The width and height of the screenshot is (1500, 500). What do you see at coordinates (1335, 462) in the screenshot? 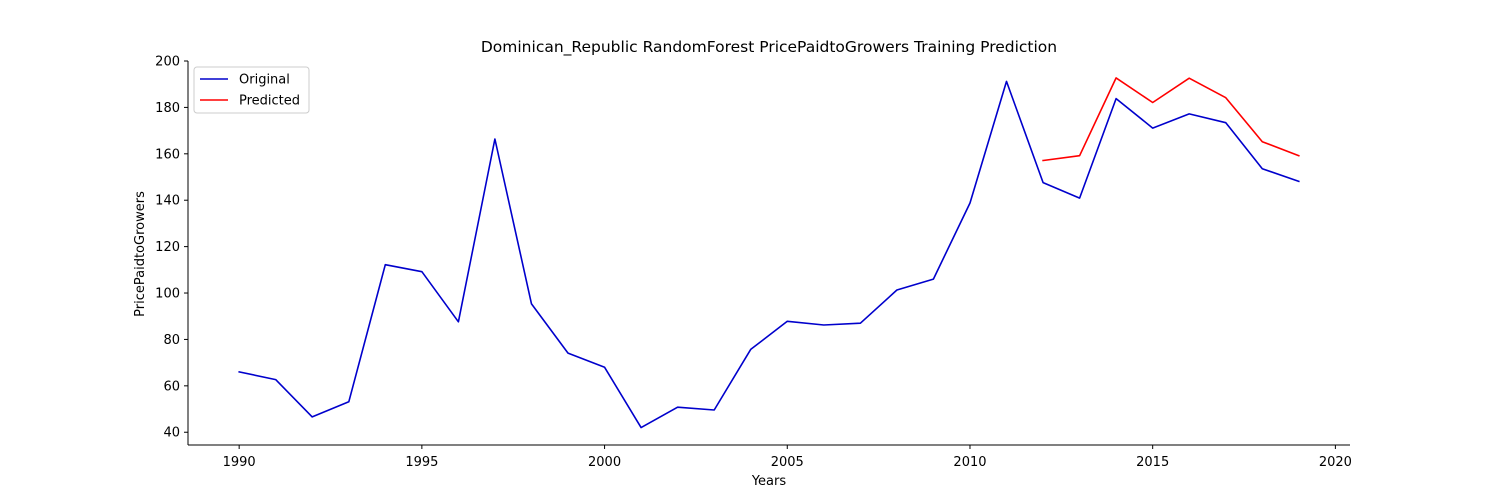
I see `x-tick-label: 2020` at bounding box center [1335, 462].